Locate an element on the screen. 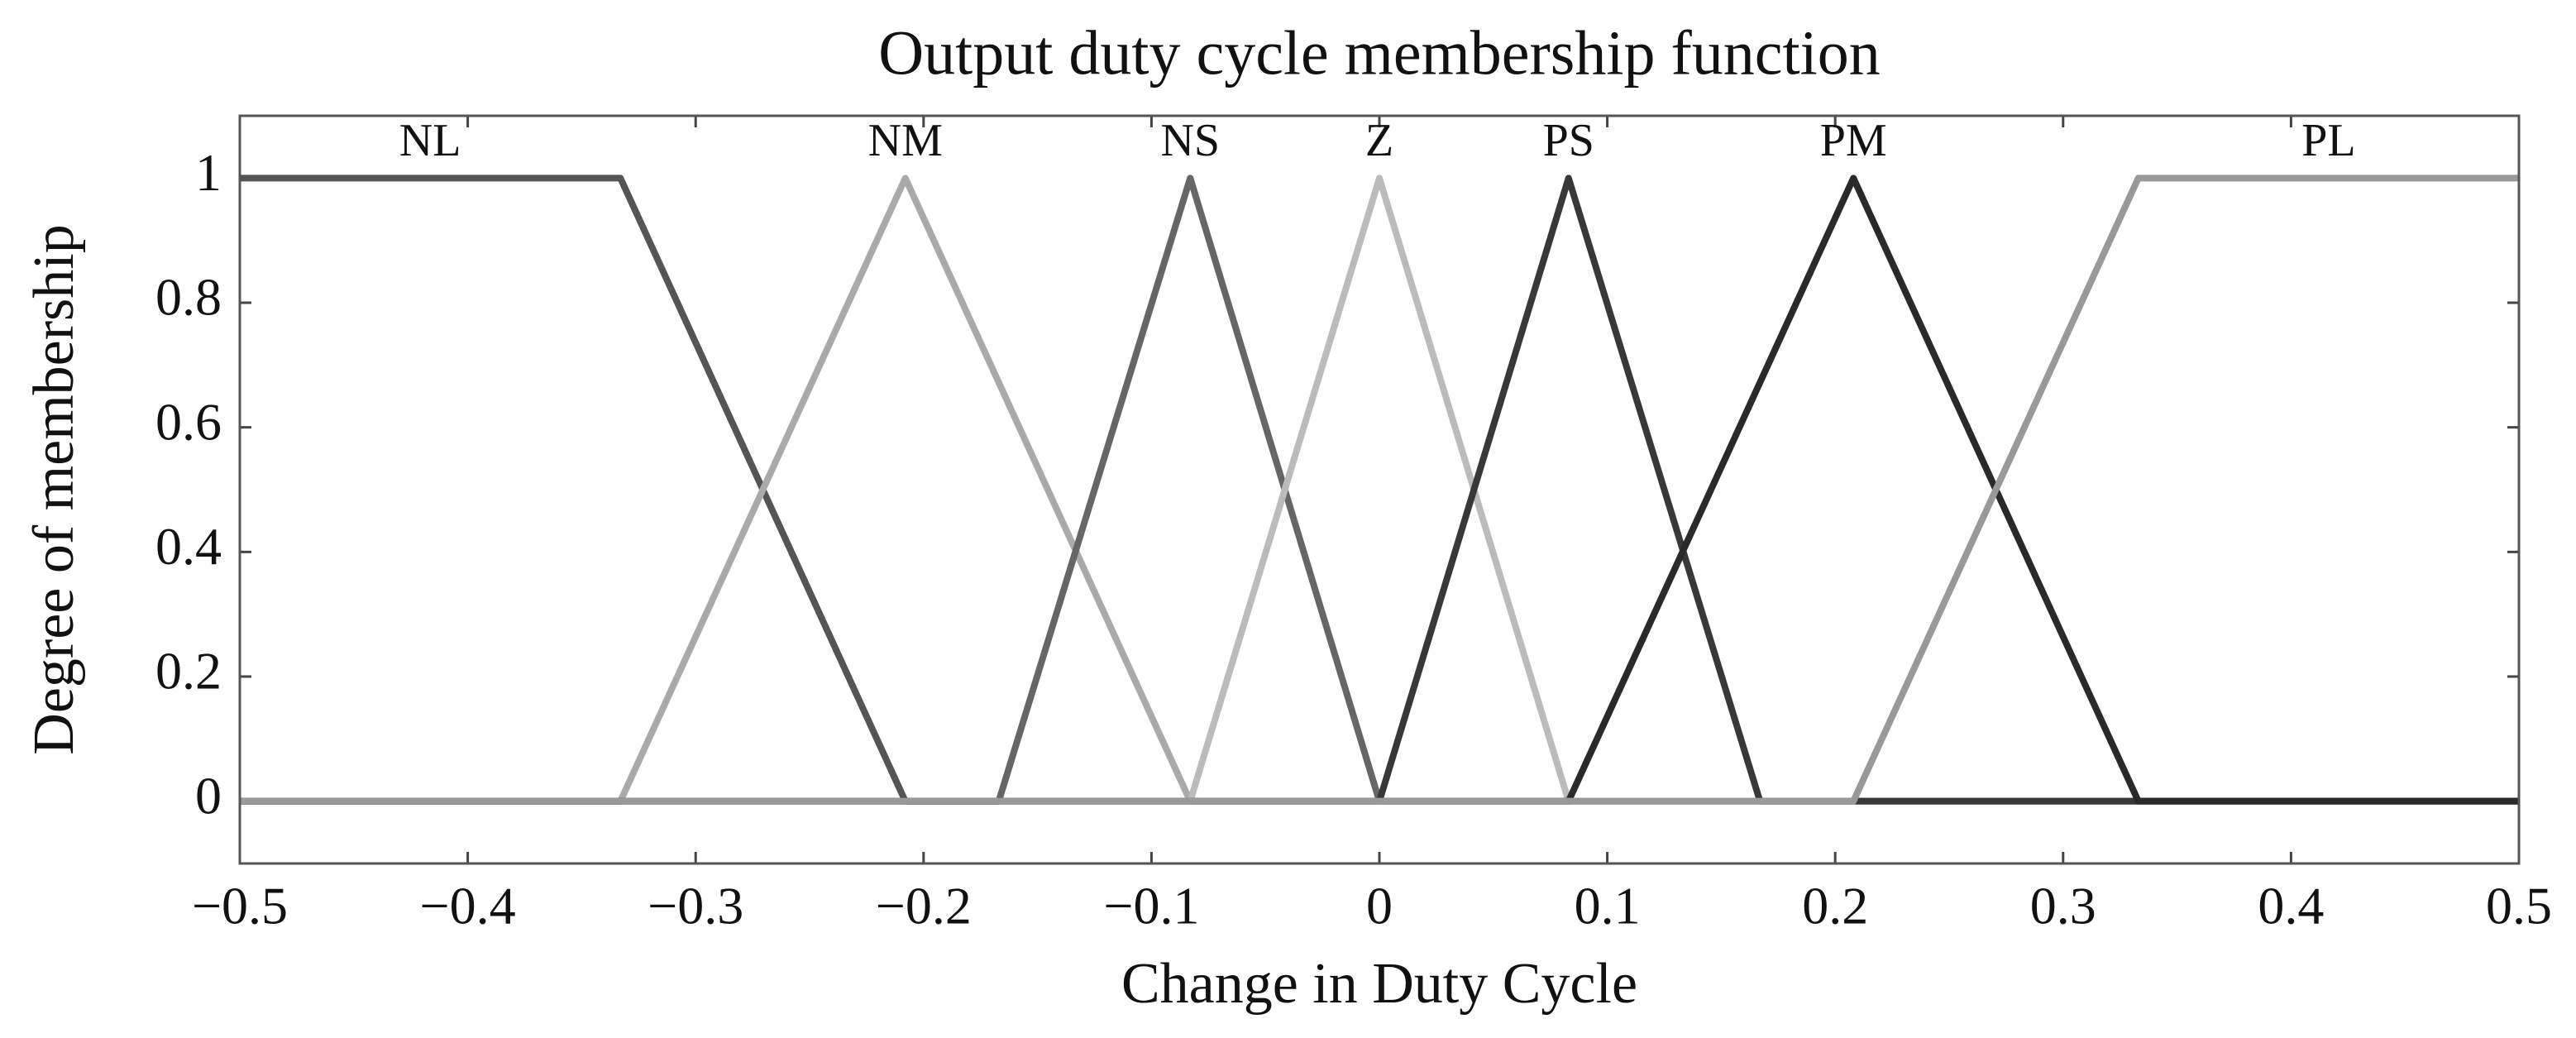 This screenshot has height=1038, width=2576. series-label: PL is located at coordinates (2328, 140).